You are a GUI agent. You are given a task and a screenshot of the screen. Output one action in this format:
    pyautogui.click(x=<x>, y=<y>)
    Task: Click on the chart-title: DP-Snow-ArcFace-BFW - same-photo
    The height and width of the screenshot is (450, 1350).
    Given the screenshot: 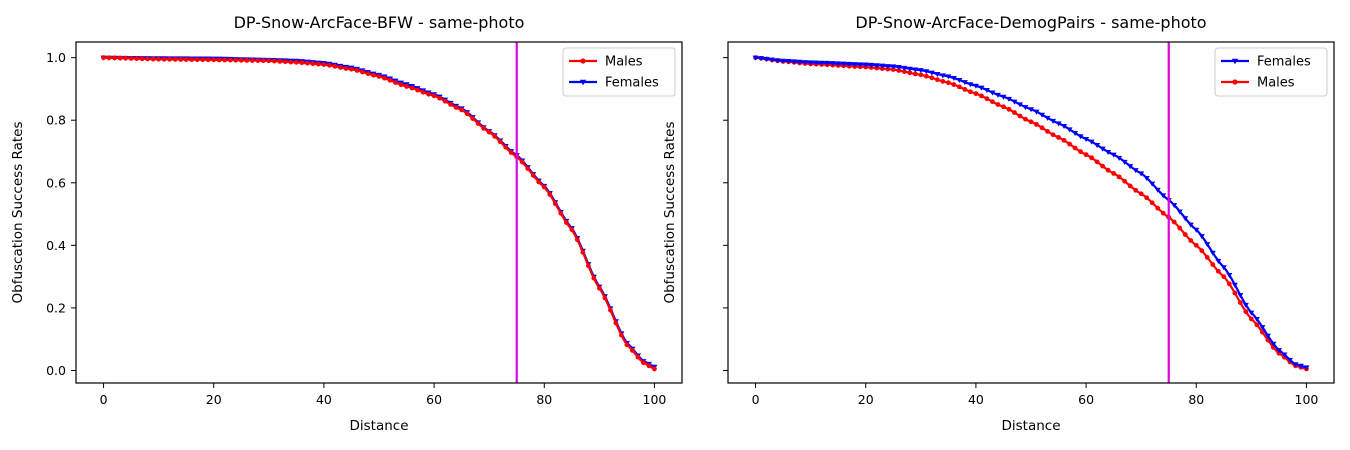 What is the action you would take?
    pyautogui.click(x=379, y=22)
    